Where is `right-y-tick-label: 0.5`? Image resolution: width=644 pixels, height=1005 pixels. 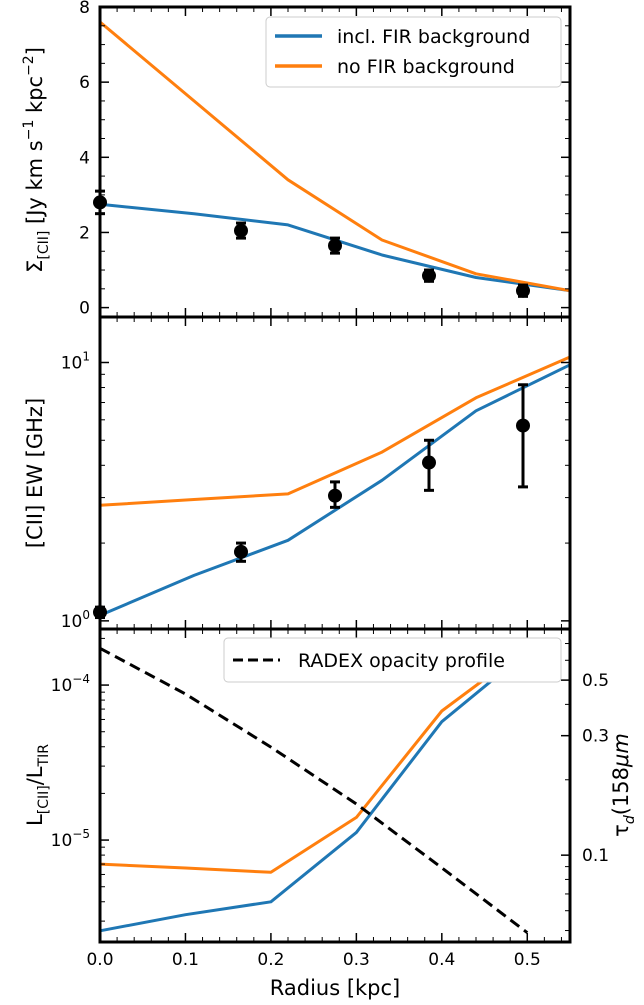
right-y-tick-label: 0.5 is located at coordinates (595, 681).